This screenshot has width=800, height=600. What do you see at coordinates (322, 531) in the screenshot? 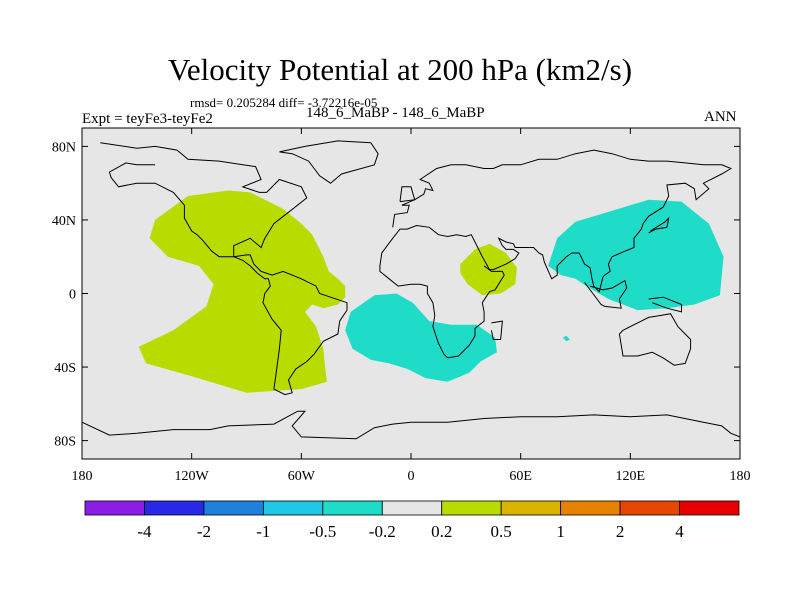
I see `colorbar-label: -0.5` at bounding box center [322, 531].